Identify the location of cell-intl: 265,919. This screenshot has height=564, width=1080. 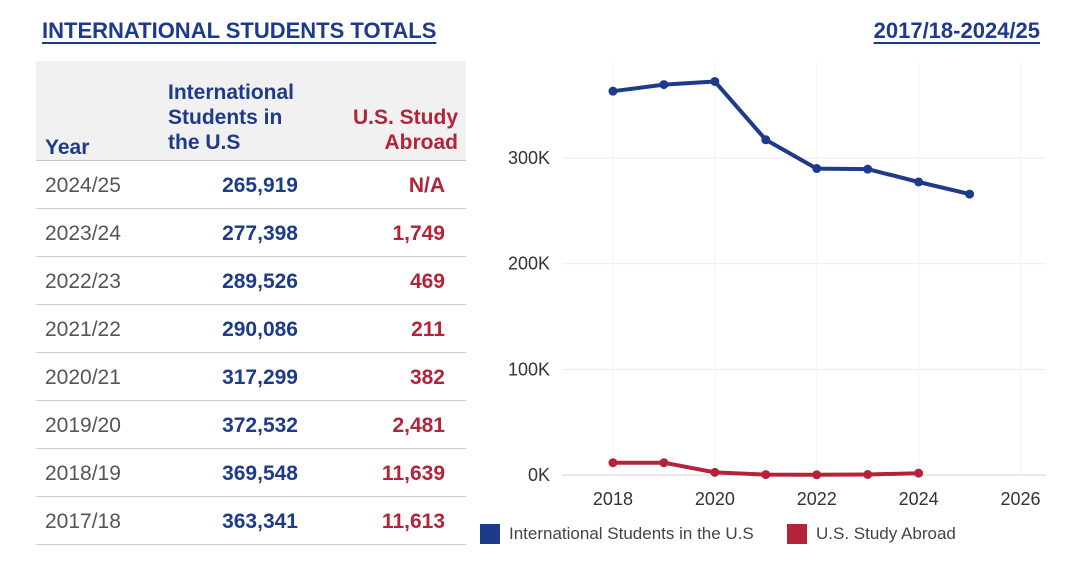
(260, 185).